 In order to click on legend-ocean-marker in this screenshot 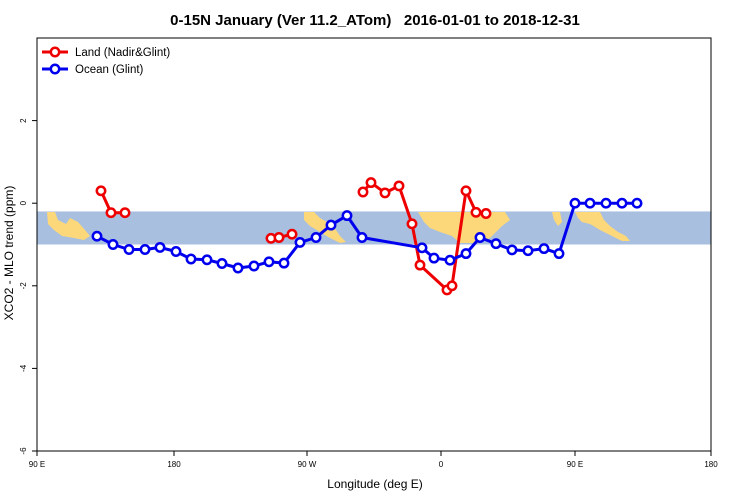, I will do `click(55, 69)`.